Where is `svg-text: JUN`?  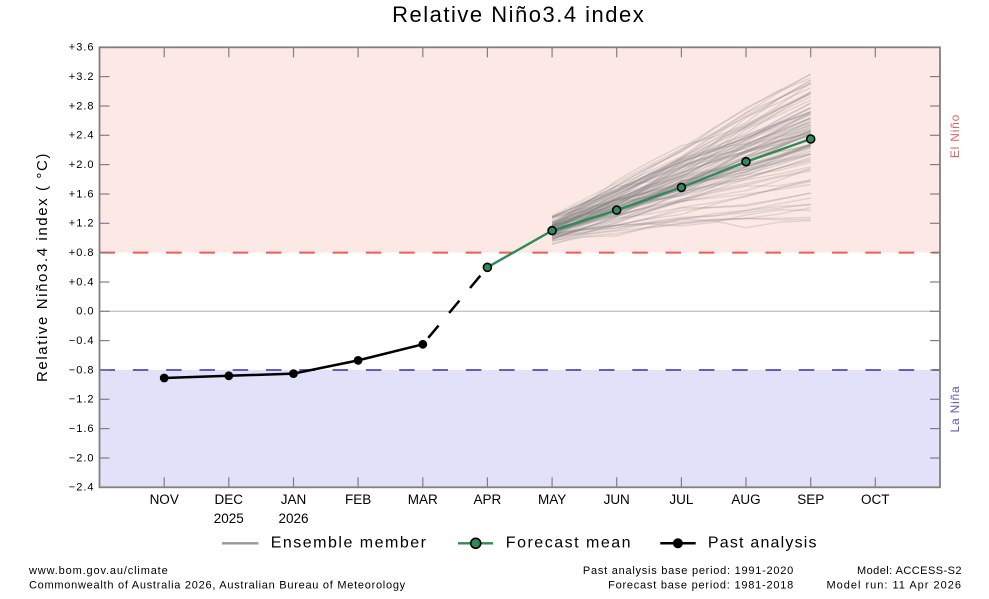
svg-text: JUN is located at coordinates (617, 499).